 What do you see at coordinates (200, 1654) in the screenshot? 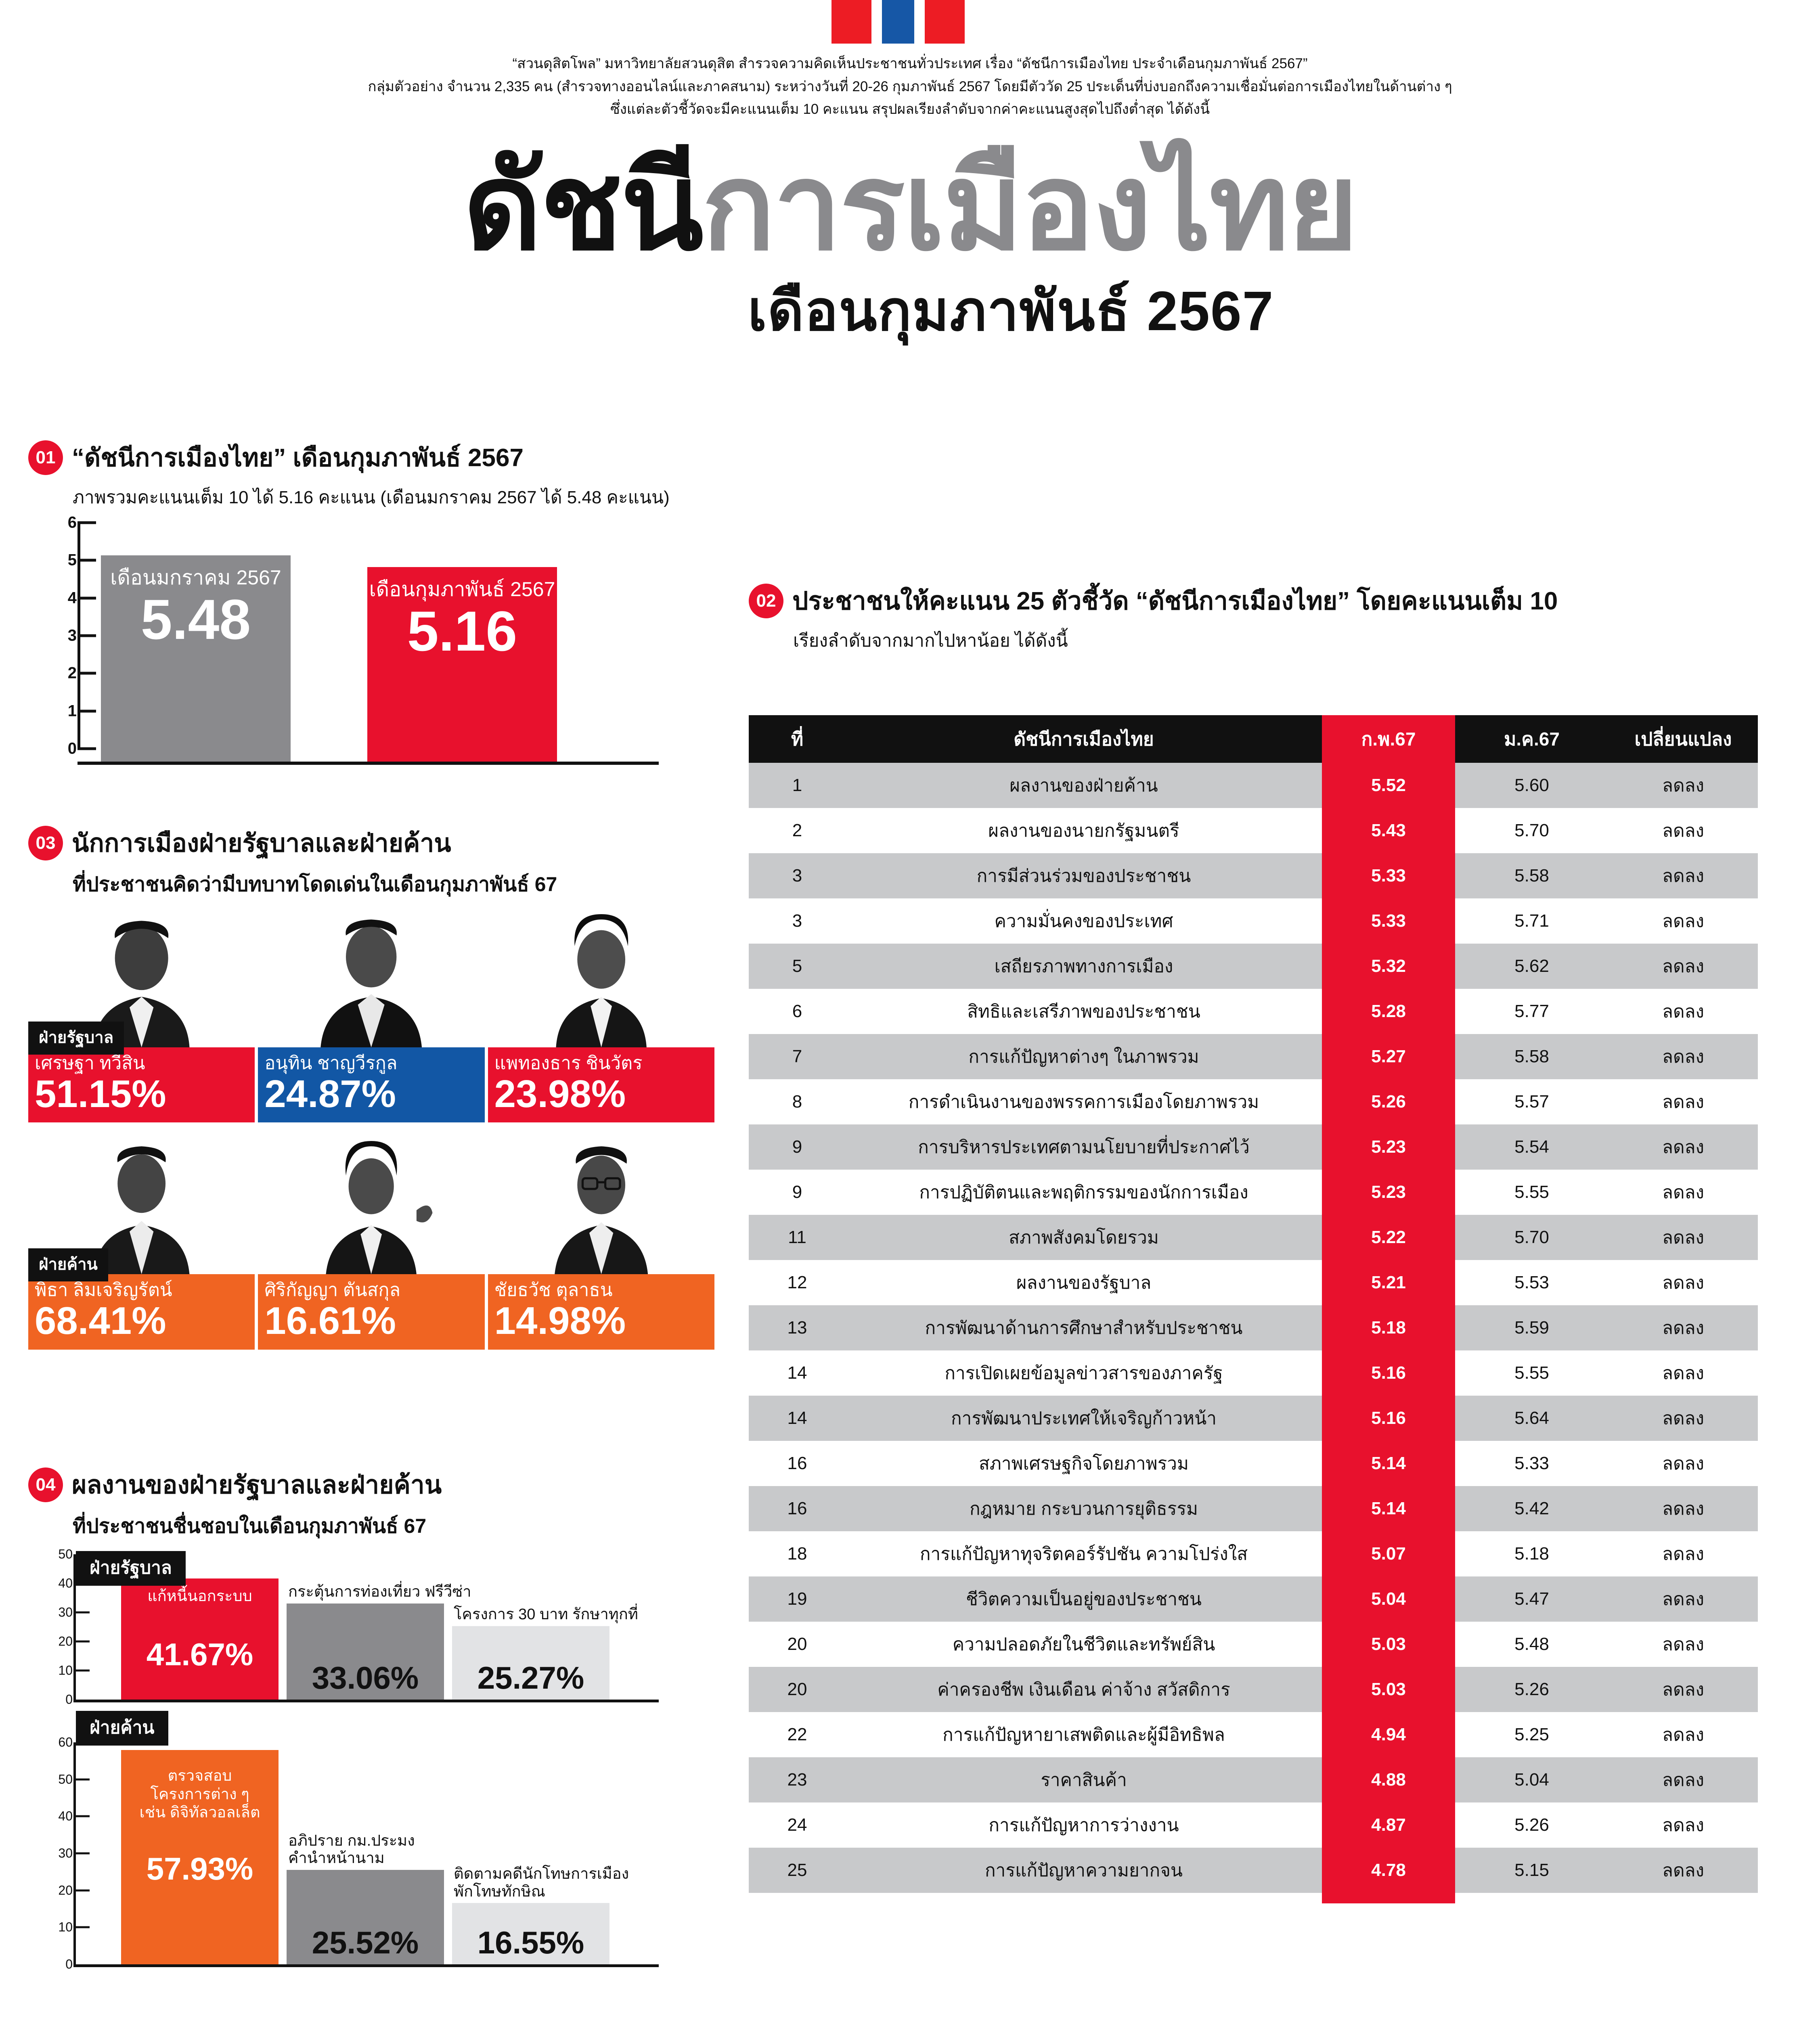
I see `mc-gov-value-1: 41.67%` at bounding box center [200, 1654].